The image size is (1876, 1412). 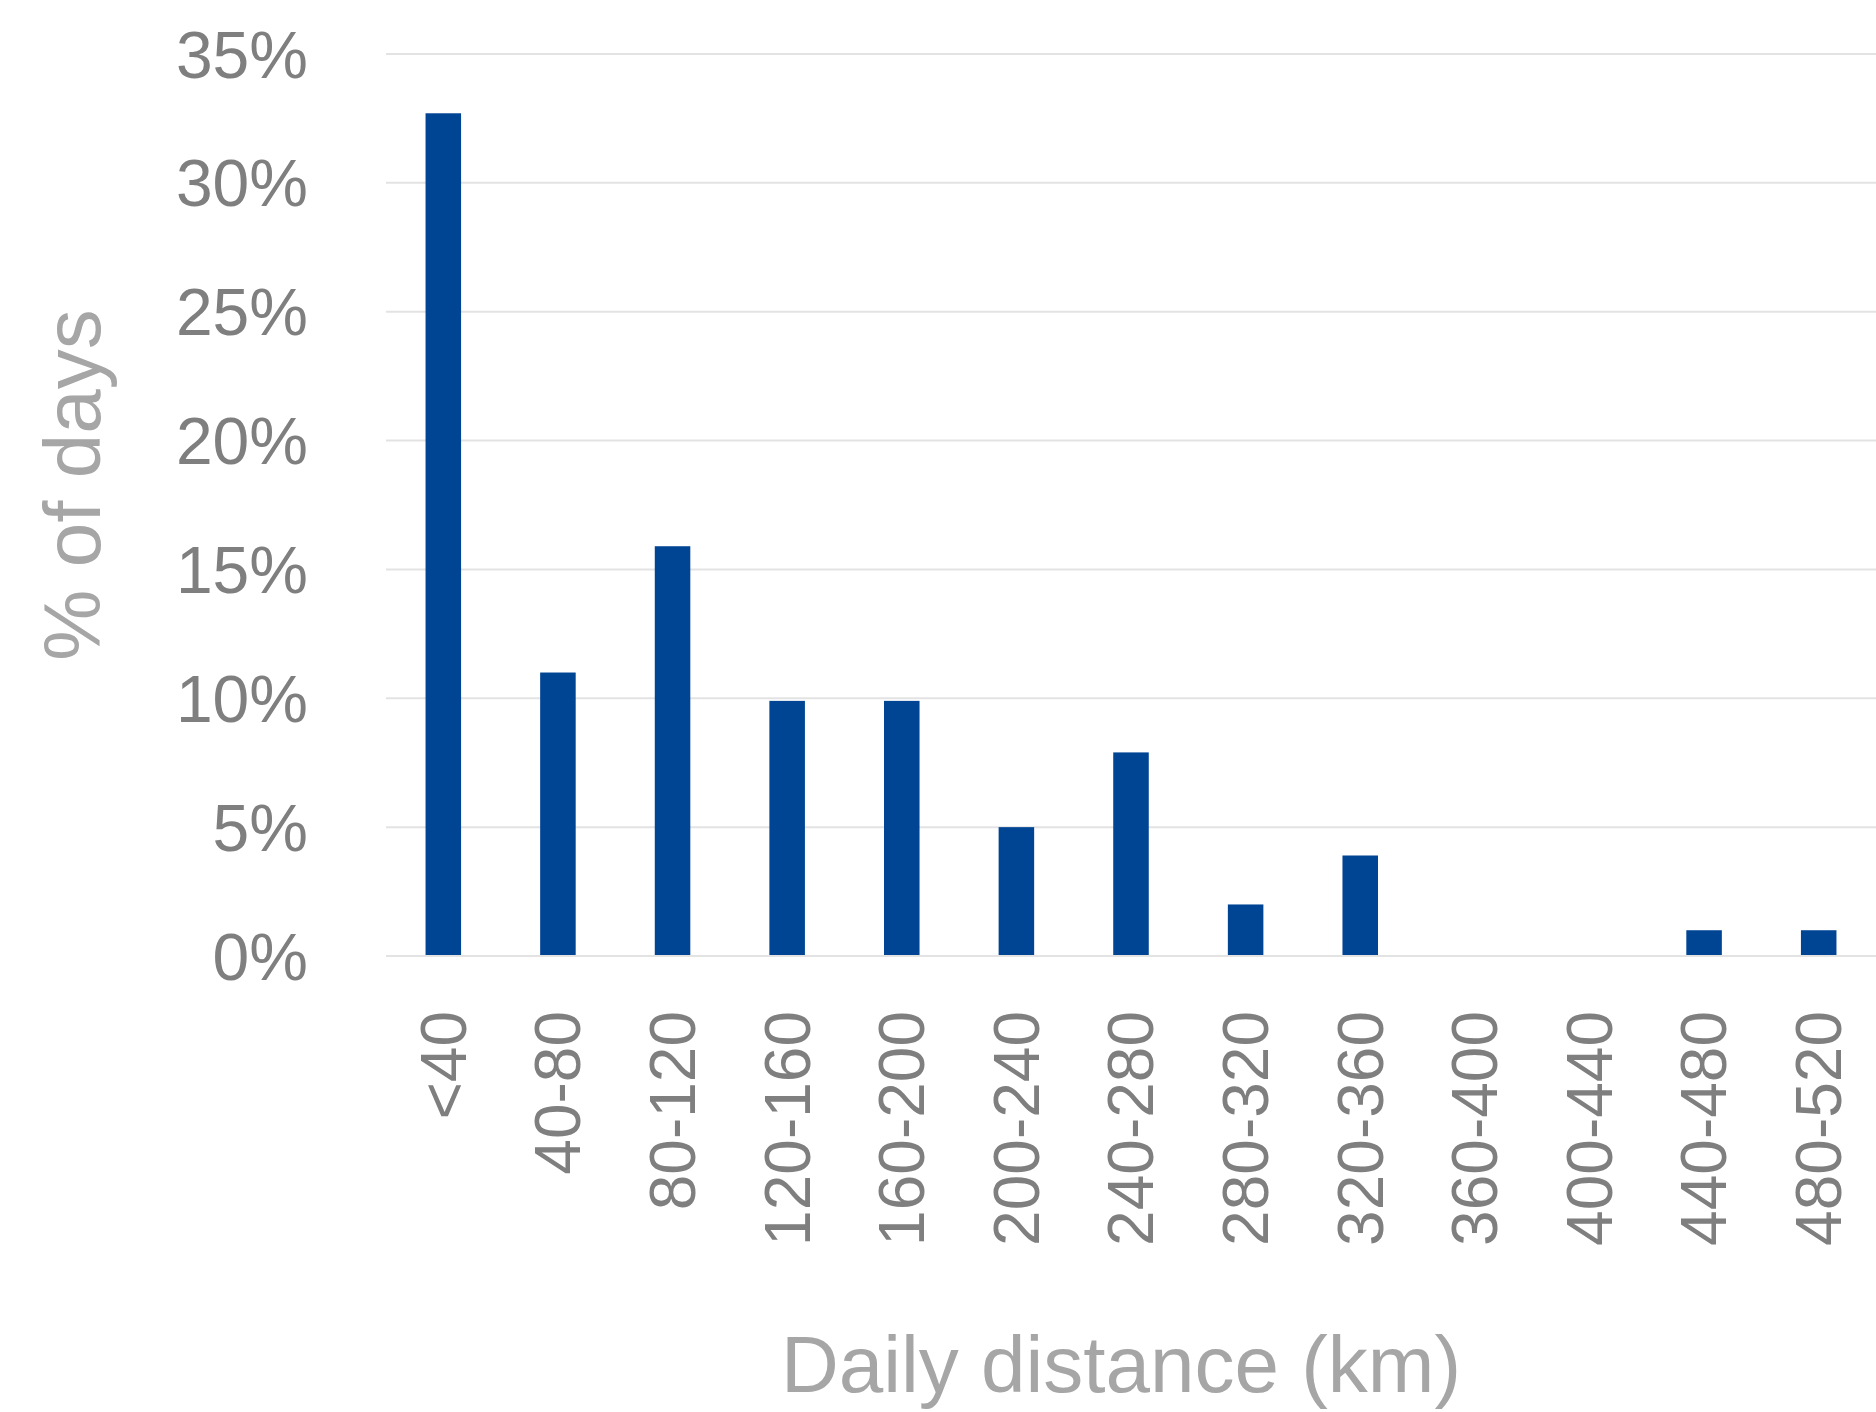 What do you see at coordinates (1589, 1128) in the screenshot?
I see `x-tick-label: 400-440` at bounding box center [1589, 1128].